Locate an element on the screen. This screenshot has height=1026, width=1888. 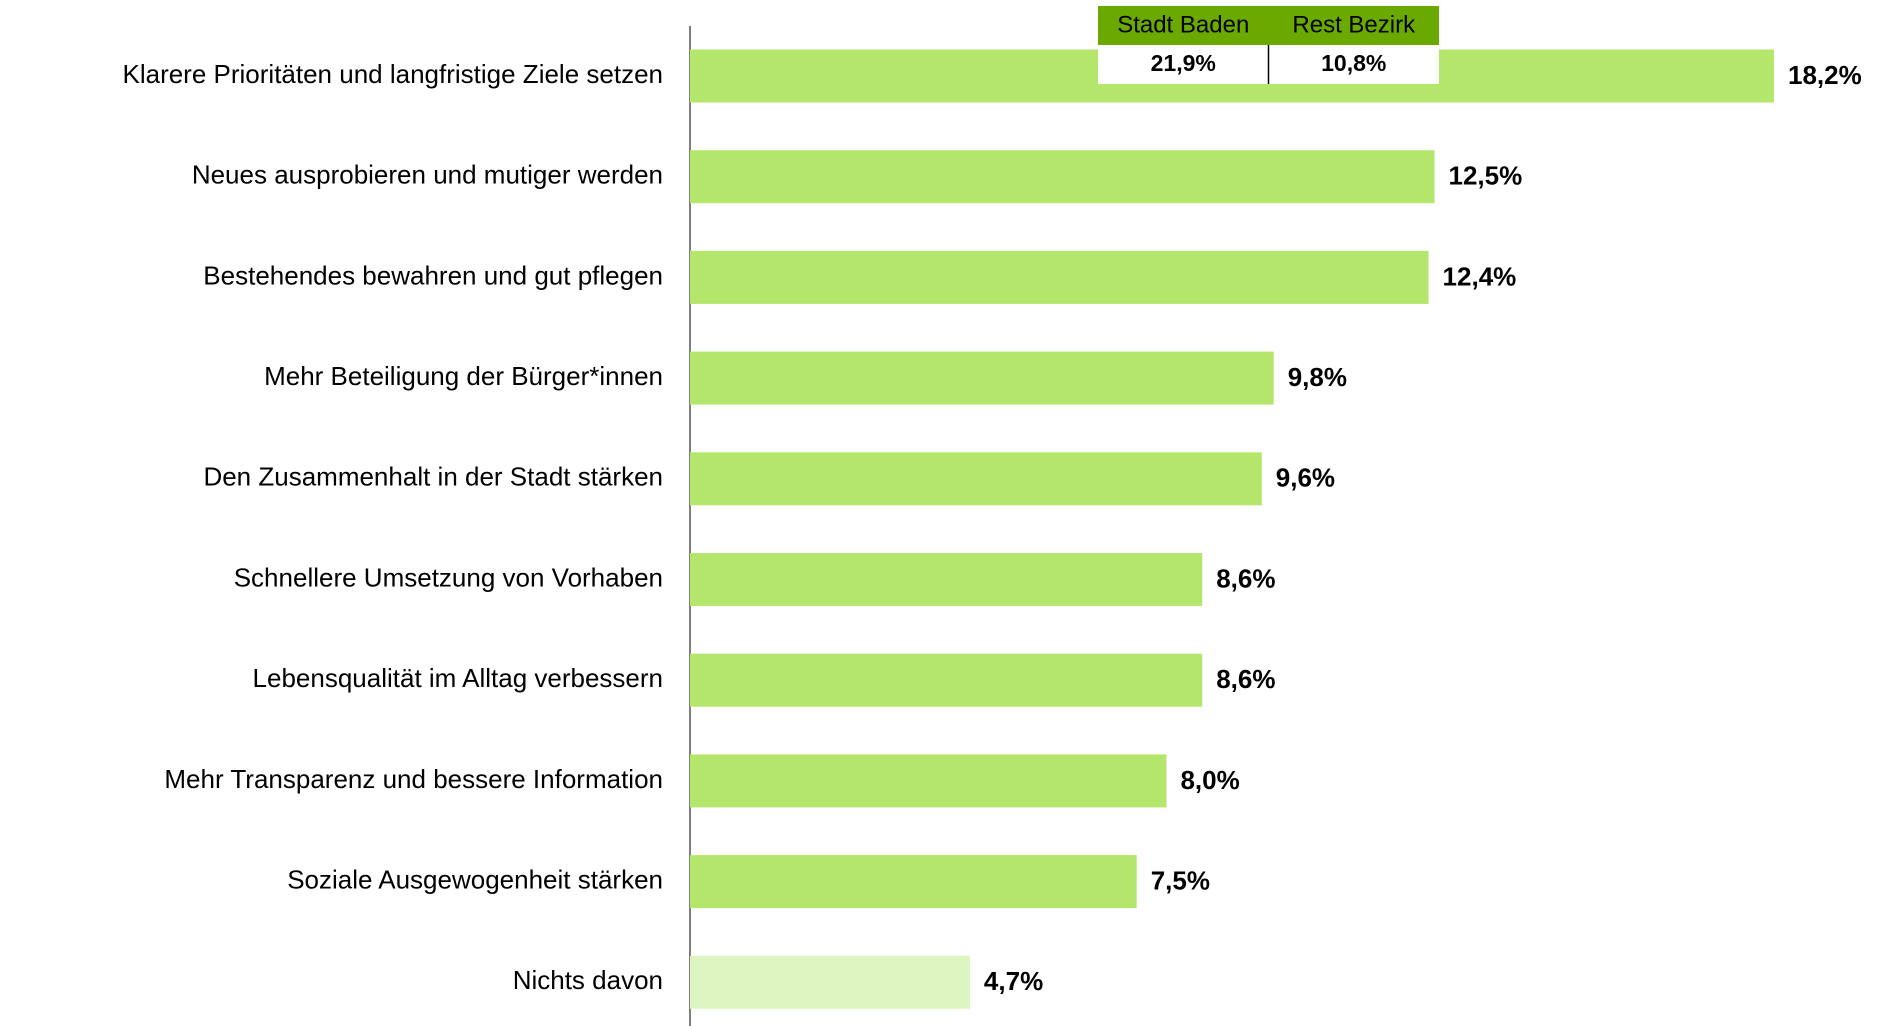
inset-cell: 10,8% is located at coordinates (1353, 63).